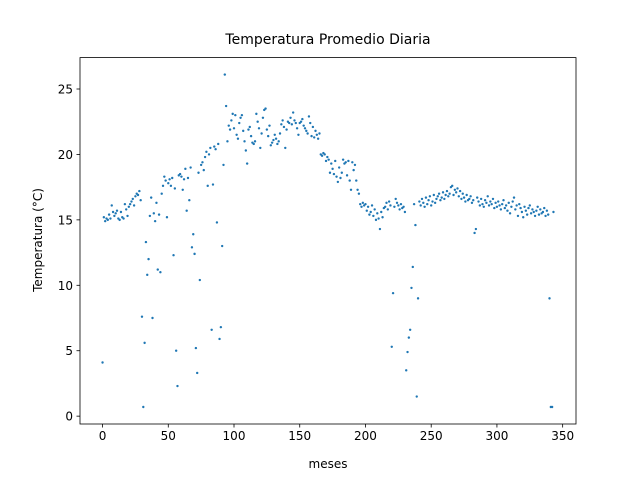  Describe the element at coordinates (168, 436) in the screenshot. I see `x-tick-label: 50` at that location.